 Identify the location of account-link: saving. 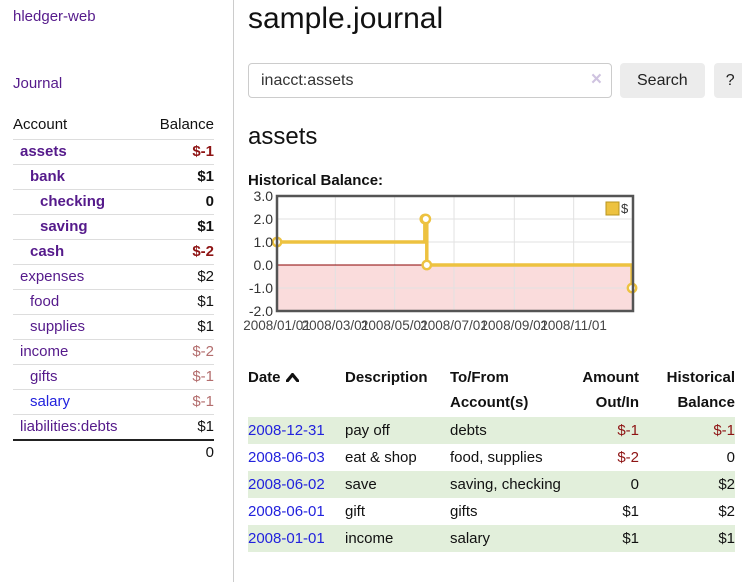
(64, 226).